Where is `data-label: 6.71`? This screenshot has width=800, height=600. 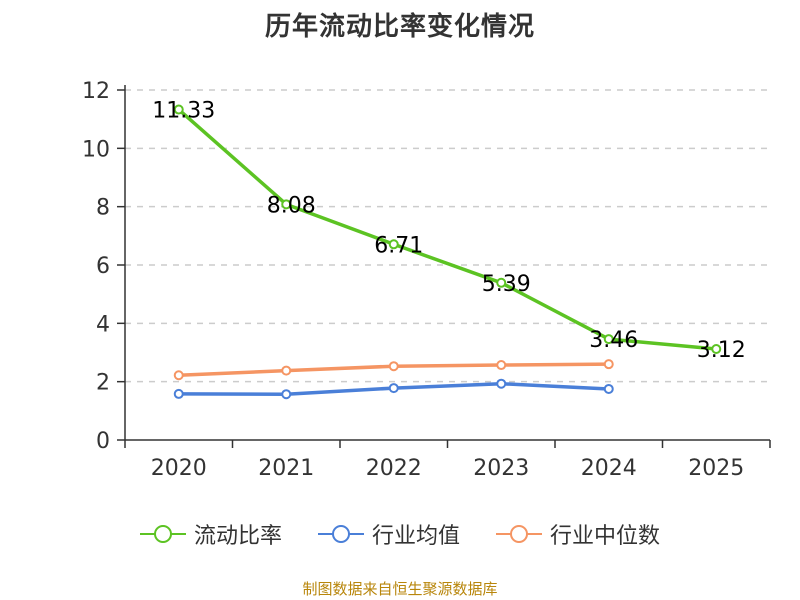 data-label: 6.71 is located at coordinates (398, 245).